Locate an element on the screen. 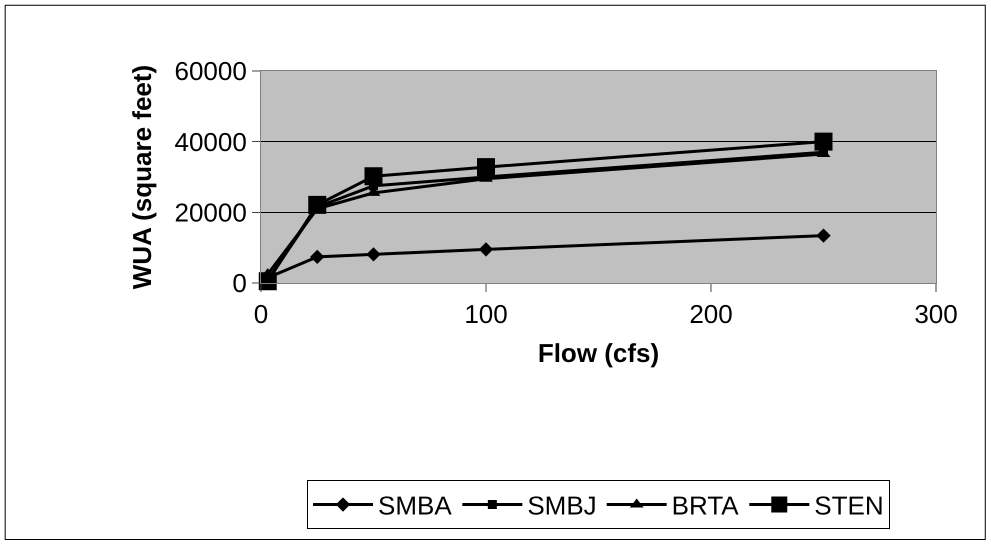  y-tick-label: 0 is located at coordinates (239, 283).